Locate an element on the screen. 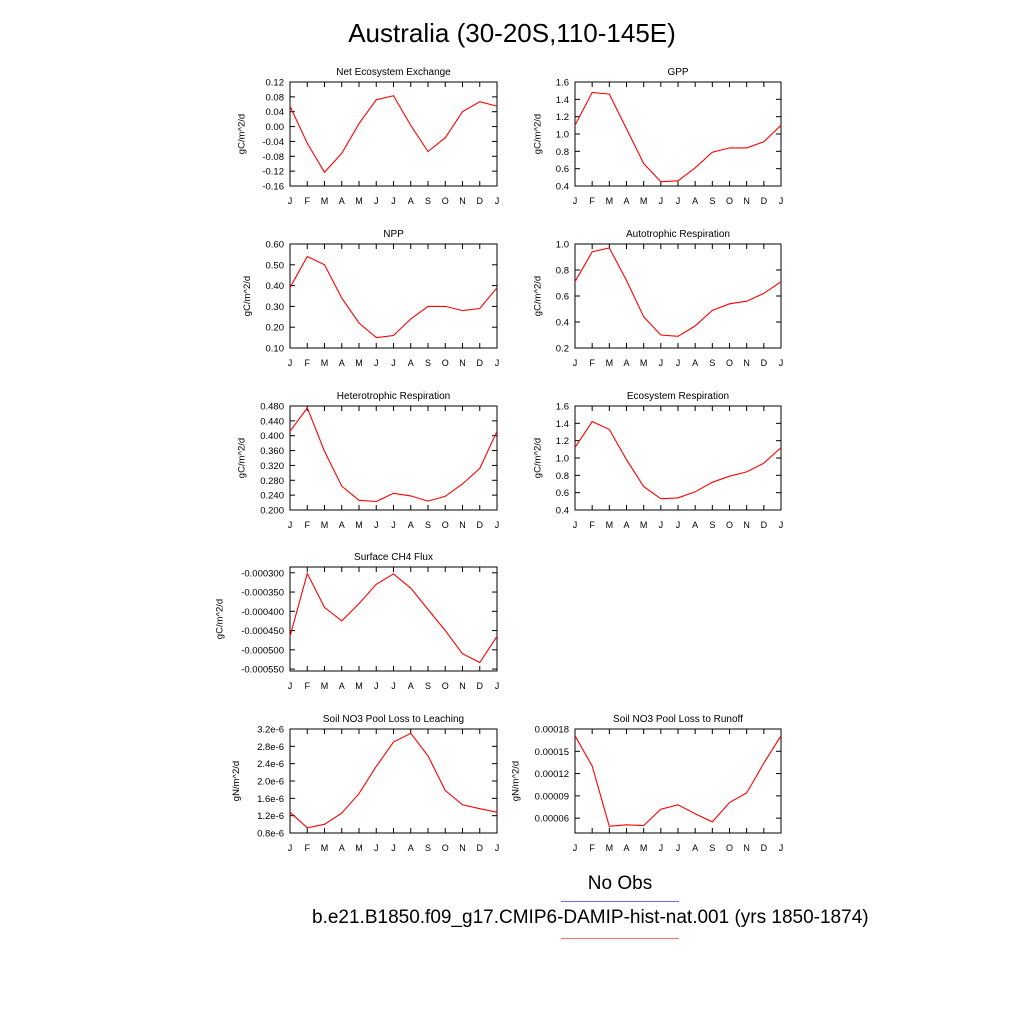 This screenshot has height=1024, width=1024. y-tick-label: 0.30 is located at coordinates (275, 307).